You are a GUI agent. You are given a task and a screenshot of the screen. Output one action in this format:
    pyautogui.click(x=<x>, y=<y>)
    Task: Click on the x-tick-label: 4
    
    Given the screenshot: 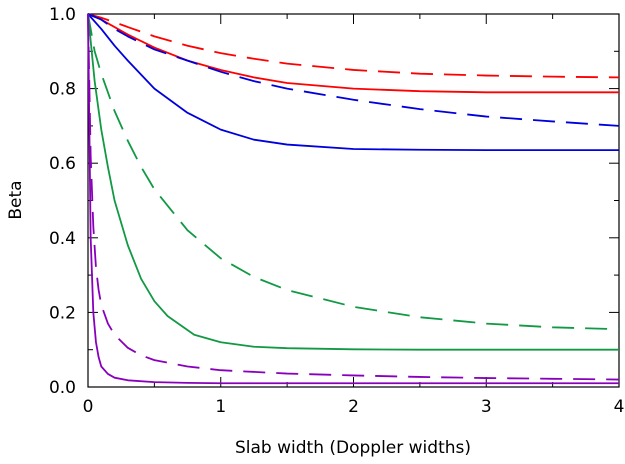 What is the action you would take?
    pyautogui.click(x=619, y=407)
    